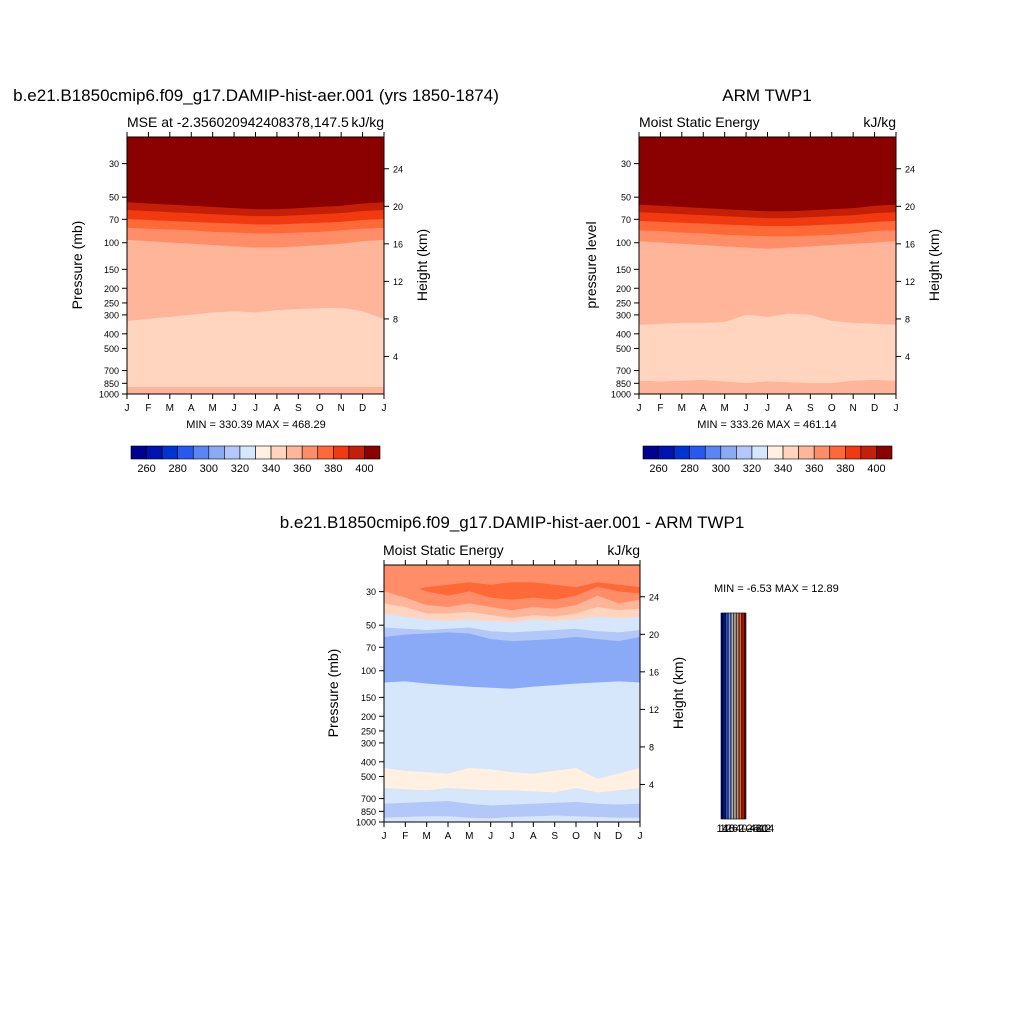 The image size is (1024, 1024). Describe the element at coordinates (845, 469) in the screenshot. I see `obs-colorbar-label: 380` at that location.